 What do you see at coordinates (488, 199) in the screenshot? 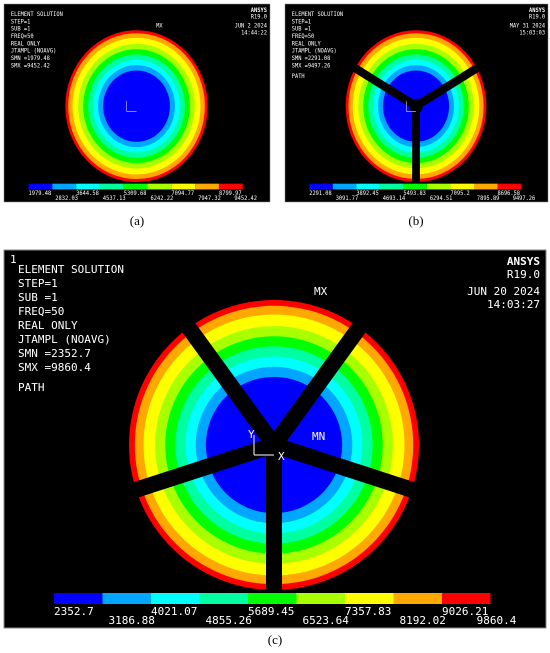
I see `legend-label: 7895.89` at bounding box center [488, 199].